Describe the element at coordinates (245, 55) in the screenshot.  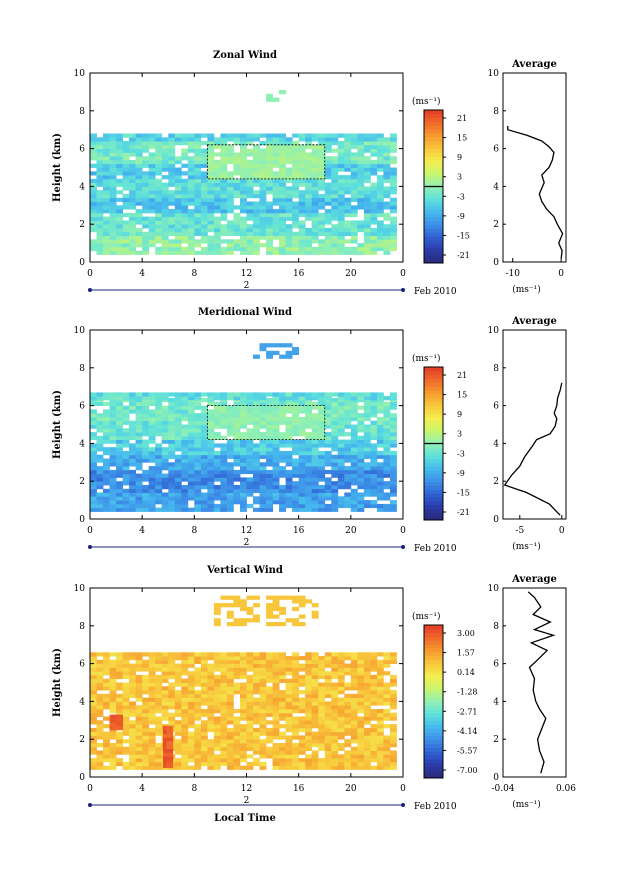
I see `panel-title: Zonal Wind` at that location.